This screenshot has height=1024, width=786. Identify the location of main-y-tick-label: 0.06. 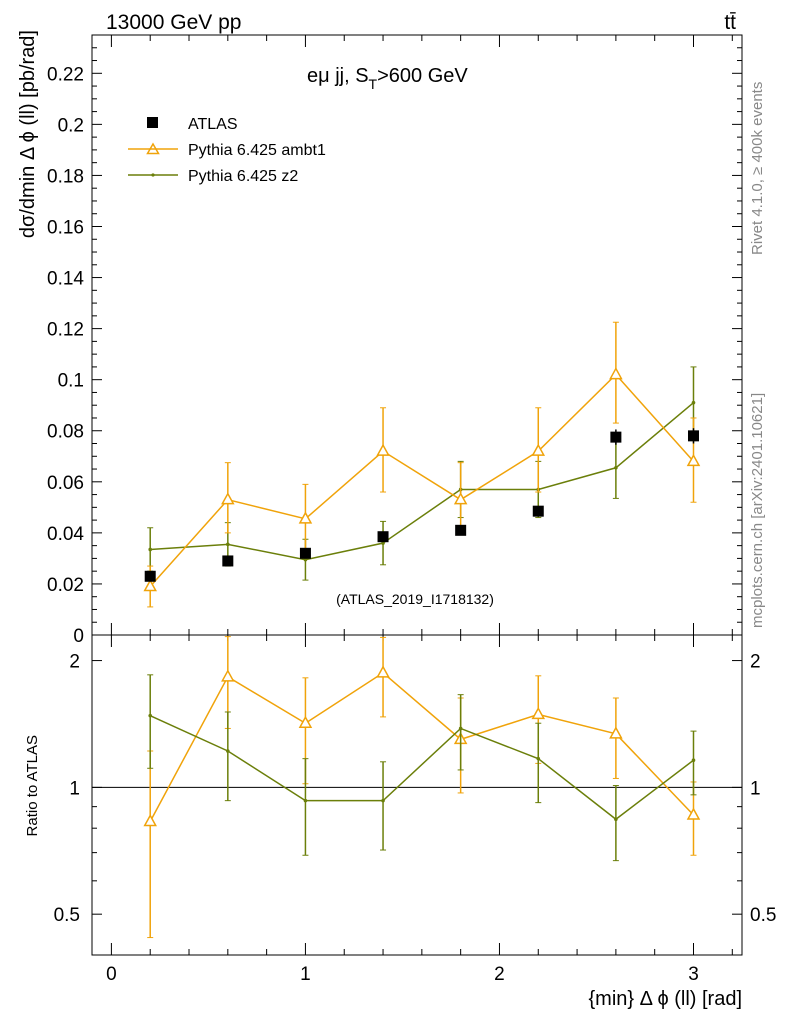
(65, 483).